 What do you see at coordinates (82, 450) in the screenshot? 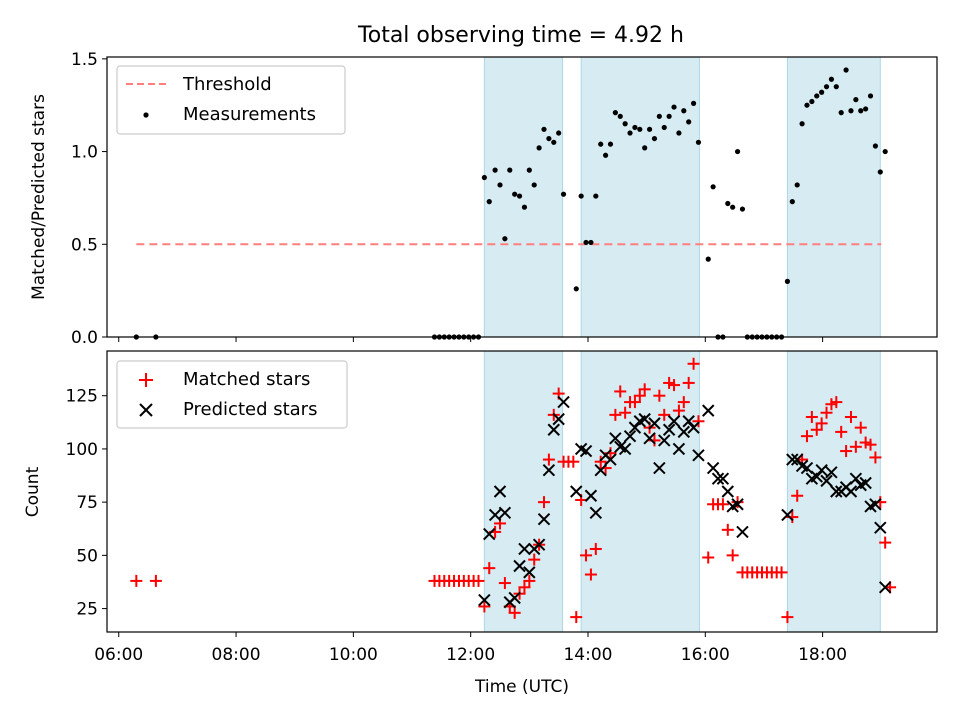
I see `bottom-ytick-label: 100` at bounding box center [82, 450].